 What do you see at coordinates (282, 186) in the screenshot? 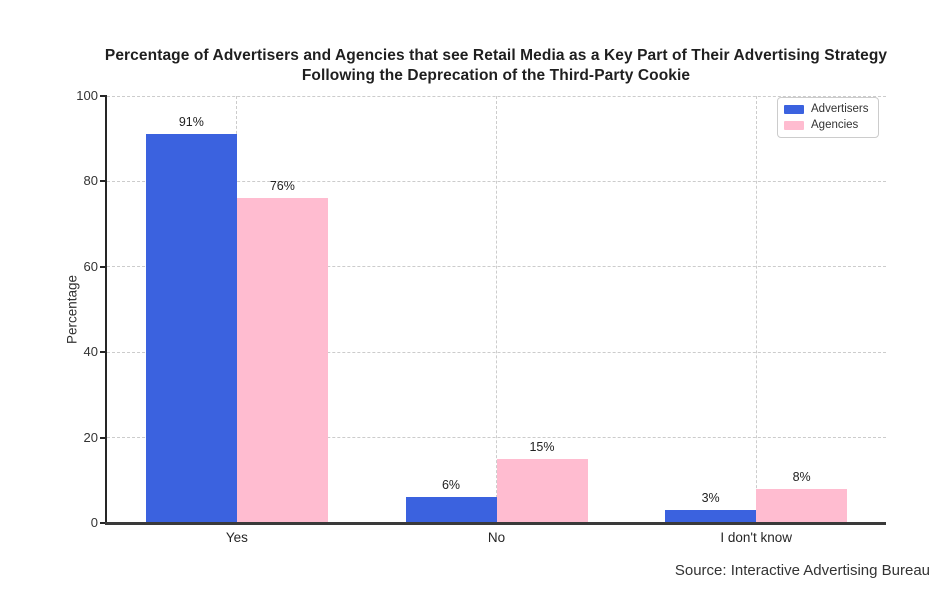
I see `bar-value-label-agencies-yes: 76%` at bounding box center [282, 186].